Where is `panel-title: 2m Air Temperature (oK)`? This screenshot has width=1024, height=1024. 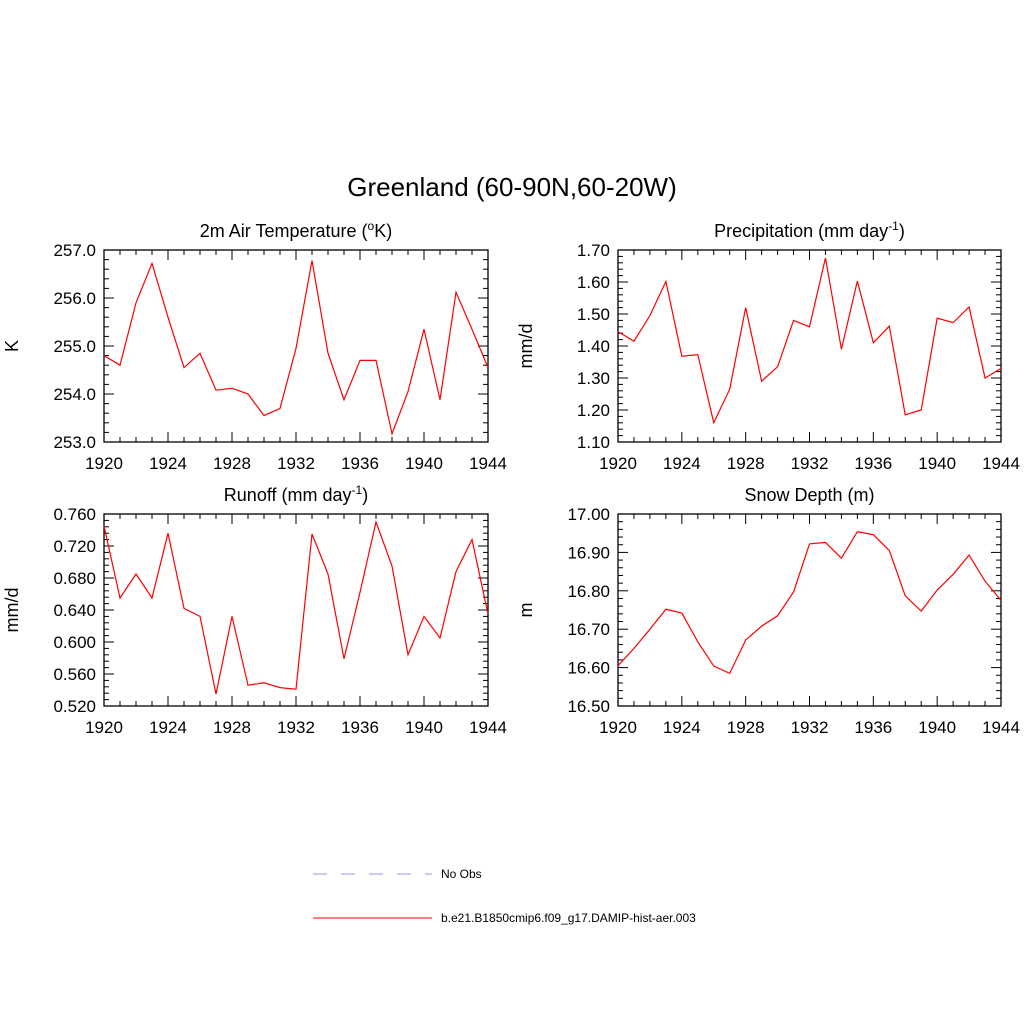 panel-title: 2m Air Temperature (oK) is located at coordinates (296, 230).